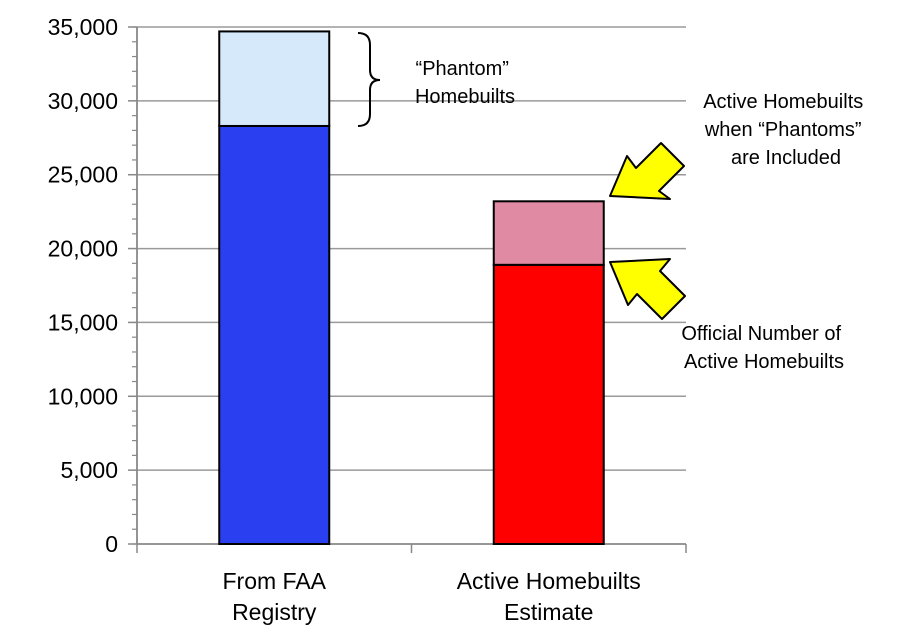 This screenshot has height=634, width=900. What do you see at coordinates (83, 249) in the screenshot?
I see `y-tick-label: 20,000` at bounding box center [83, 249].